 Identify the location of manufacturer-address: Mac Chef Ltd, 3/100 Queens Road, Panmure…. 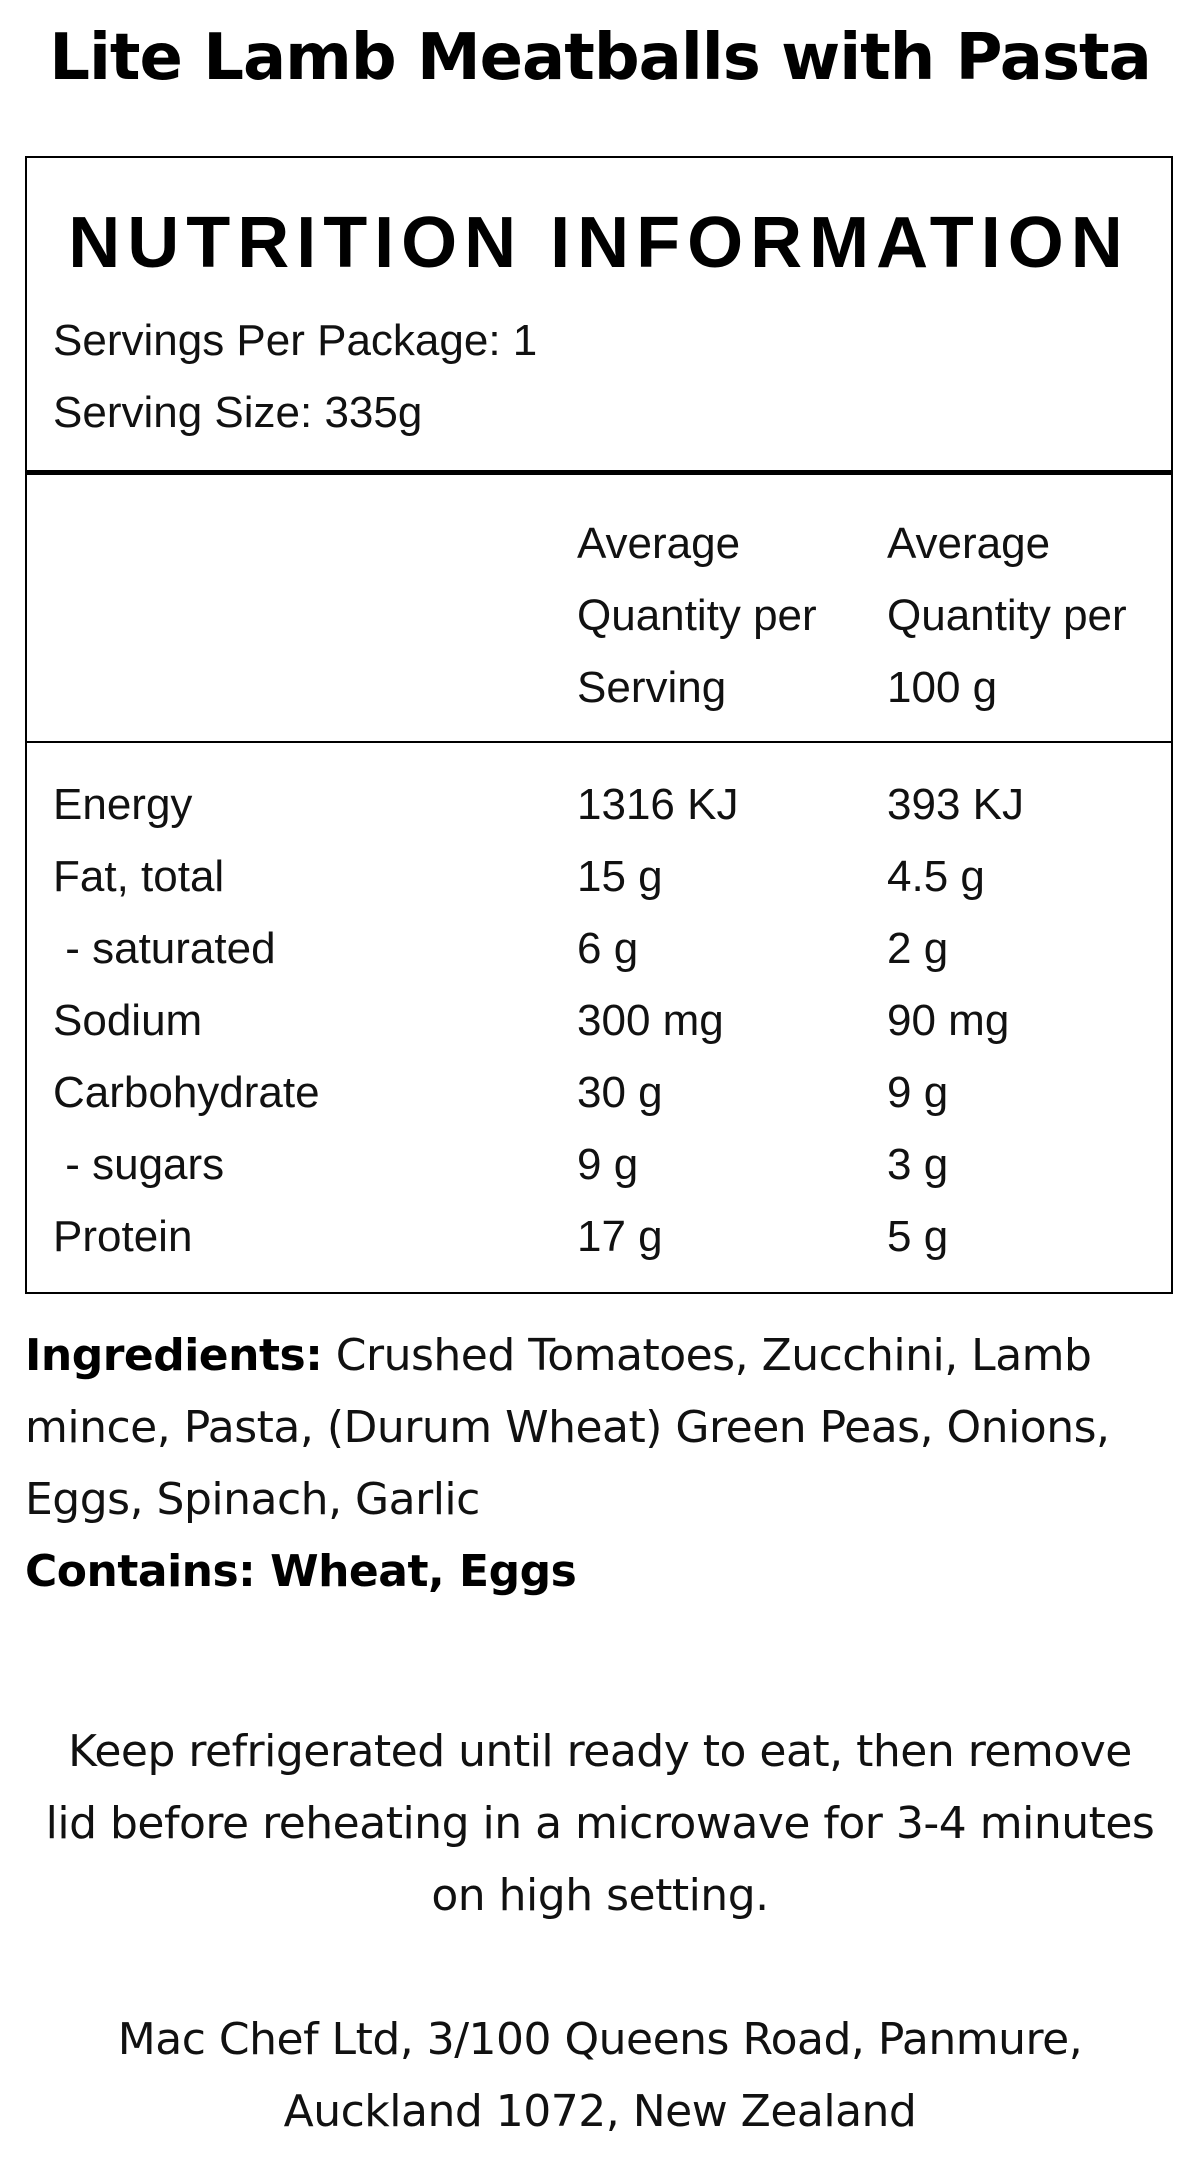
(600, 2076).